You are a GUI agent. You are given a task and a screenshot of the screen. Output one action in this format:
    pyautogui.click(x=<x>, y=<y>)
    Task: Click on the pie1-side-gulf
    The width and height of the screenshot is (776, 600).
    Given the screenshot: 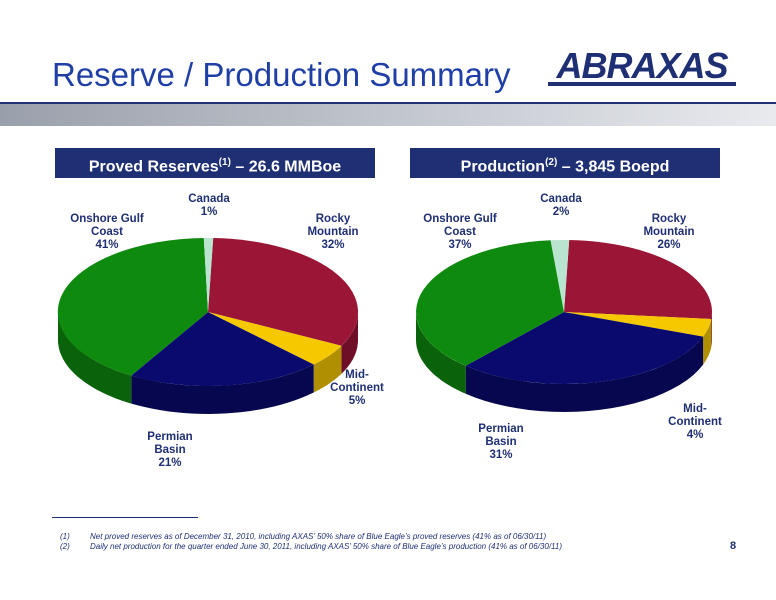 What is the action you would take?
    pyautogui.click(x=95, y=358)
    